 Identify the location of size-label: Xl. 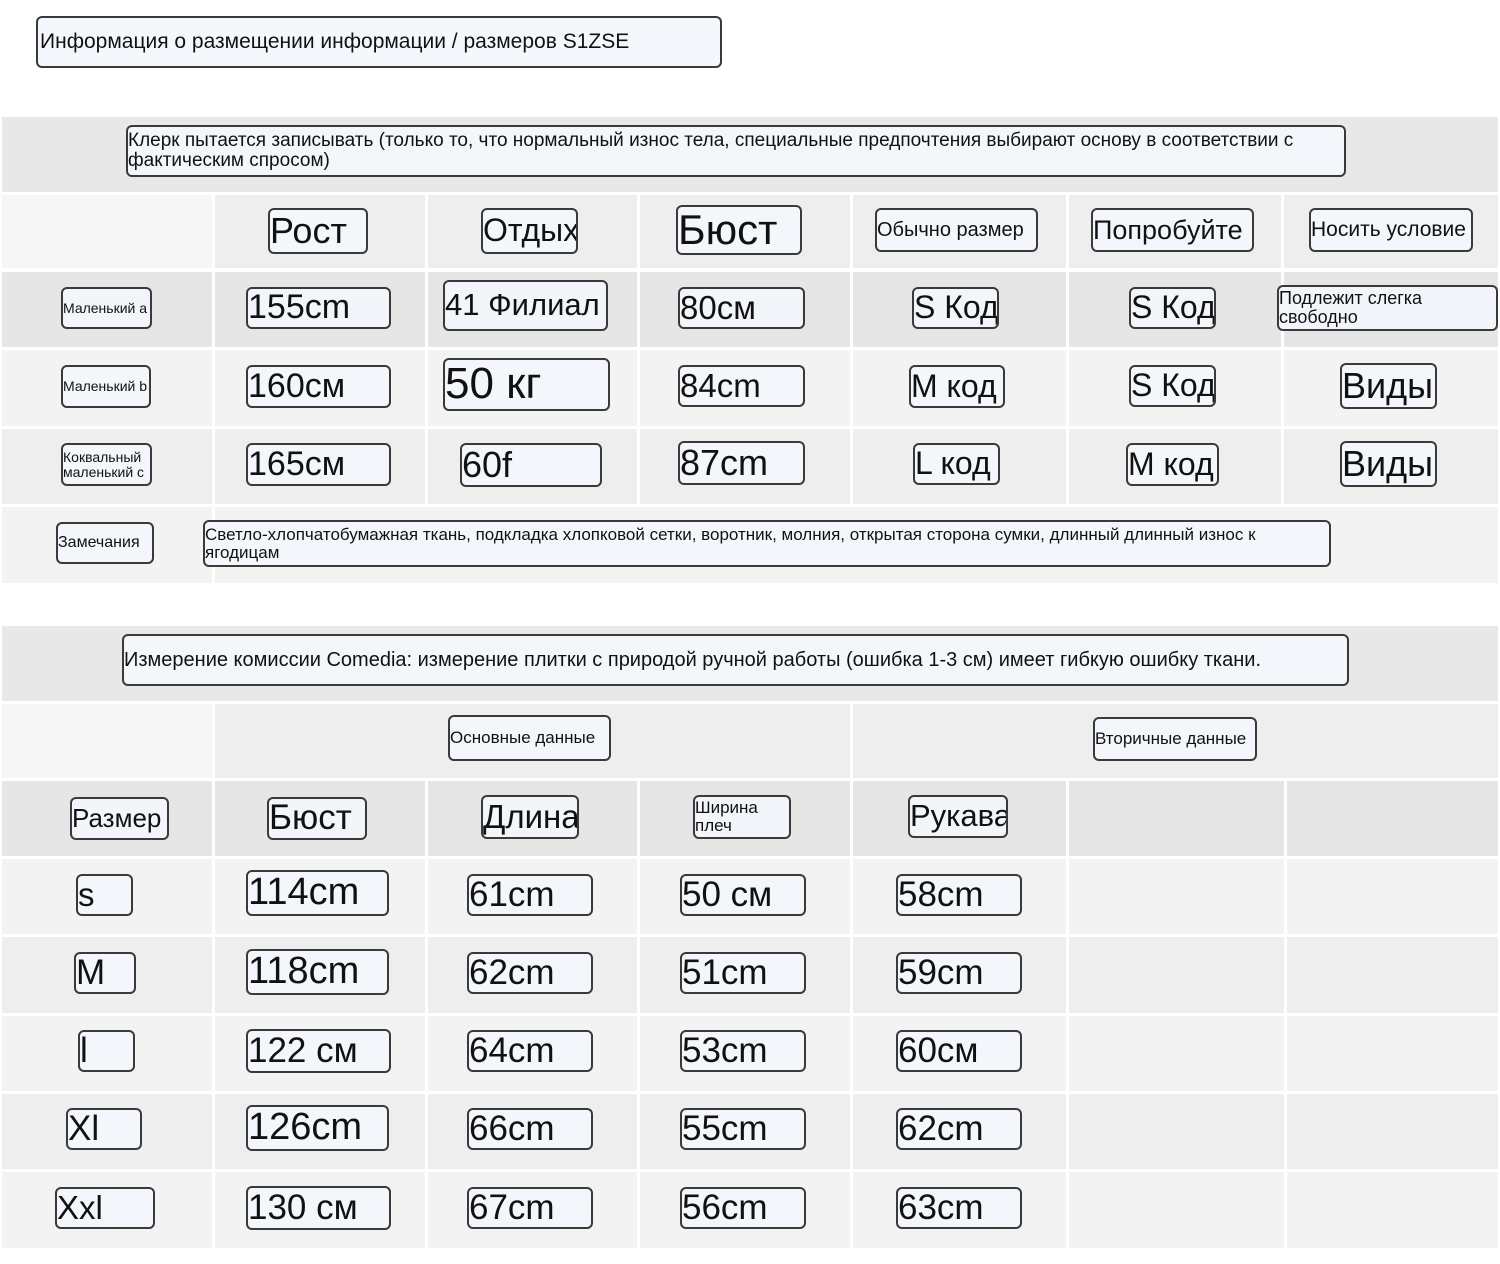
(104, 1129).